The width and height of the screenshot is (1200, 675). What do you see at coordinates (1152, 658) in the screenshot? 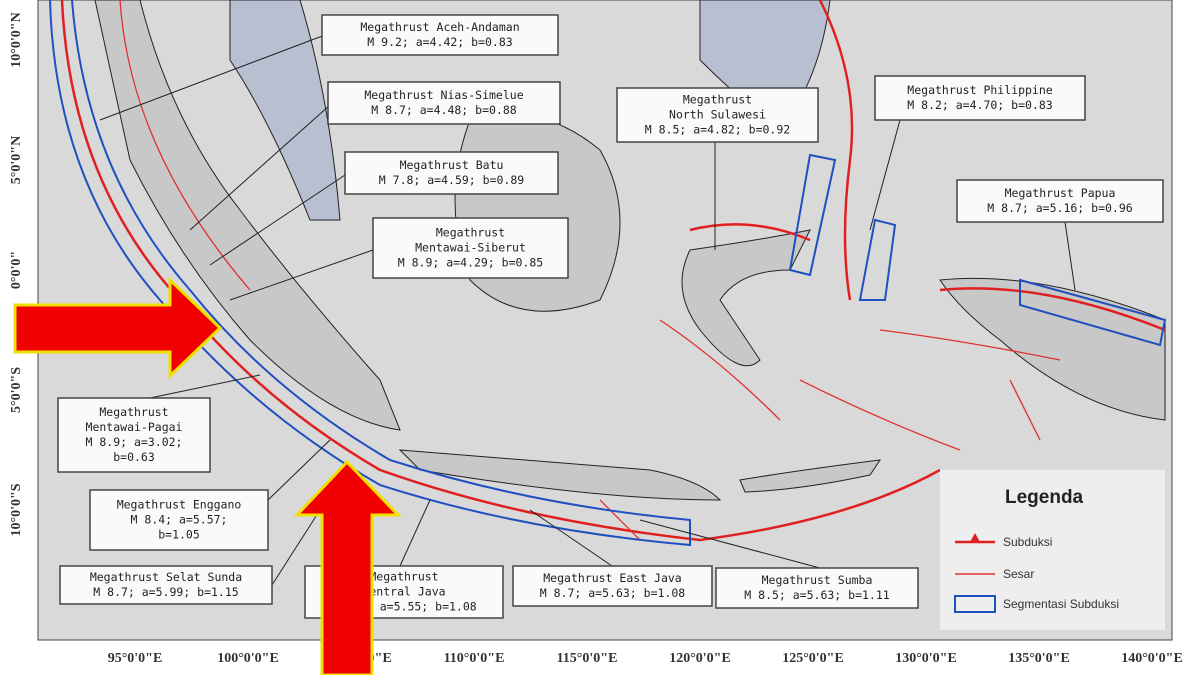
I see `lon-label: 140°0'0"E` at bounding box center [1152, 658].